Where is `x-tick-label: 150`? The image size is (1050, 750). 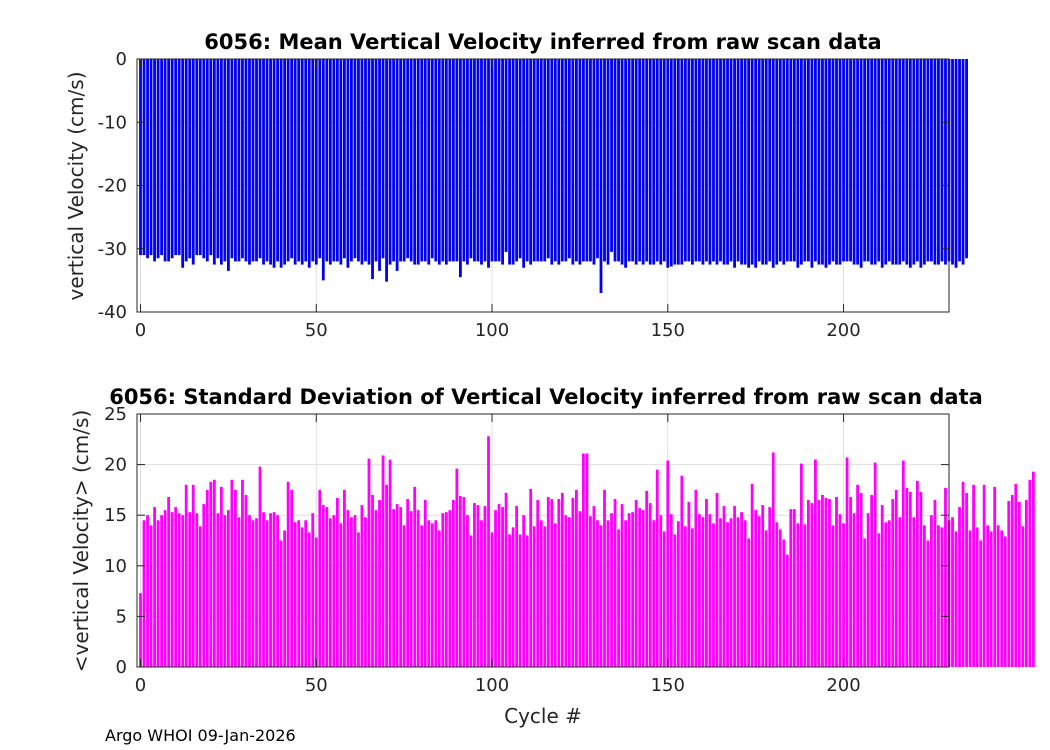 x-tick-label: 150 is located at coordinates (668, 330).